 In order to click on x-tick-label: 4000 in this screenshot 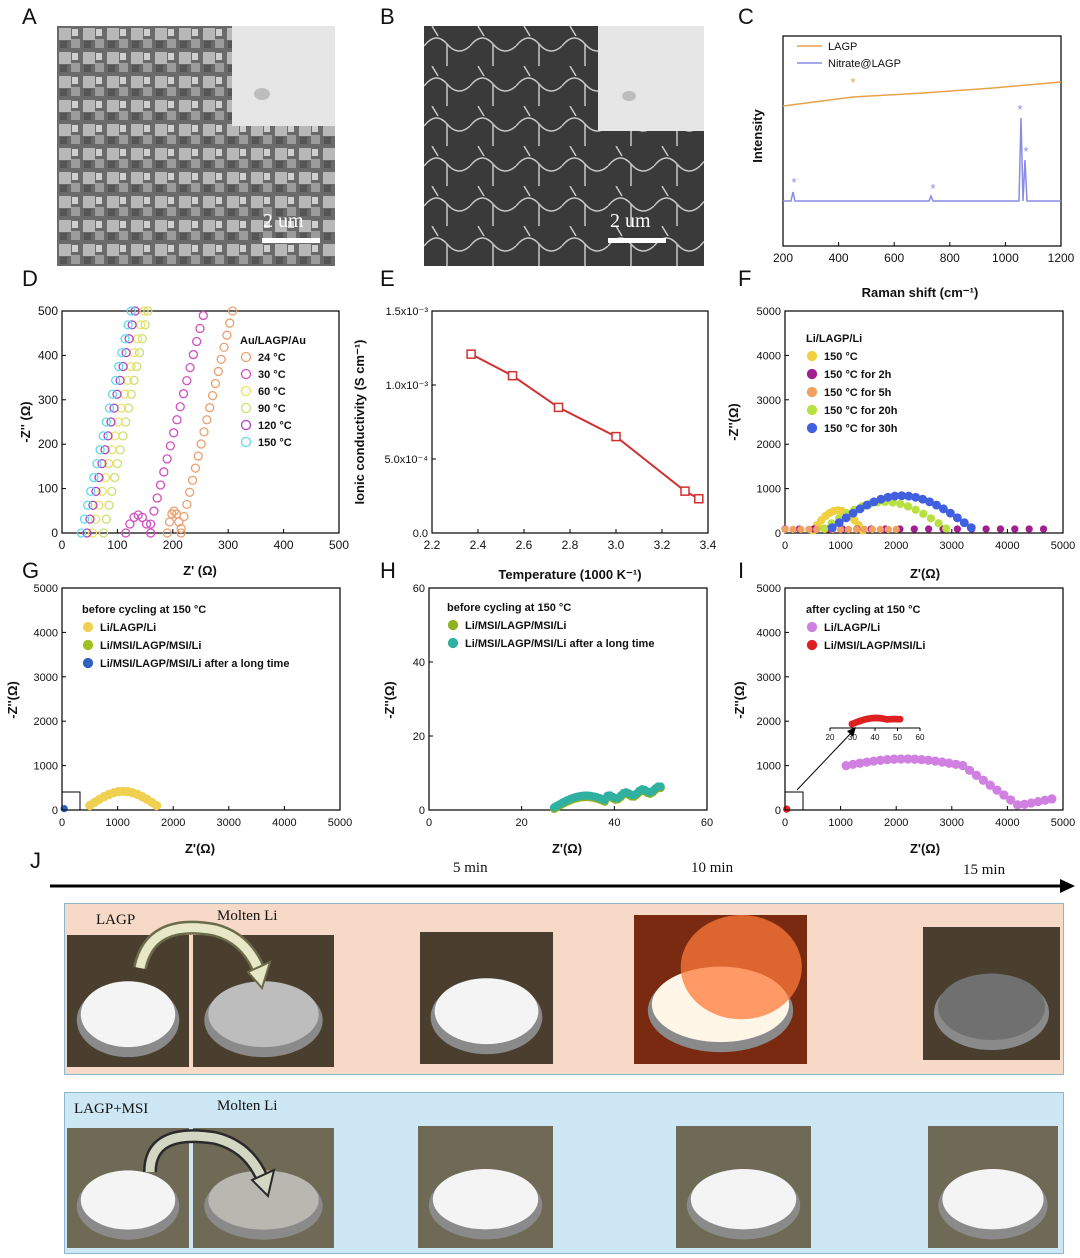, I will do `click(1007, 546)`.